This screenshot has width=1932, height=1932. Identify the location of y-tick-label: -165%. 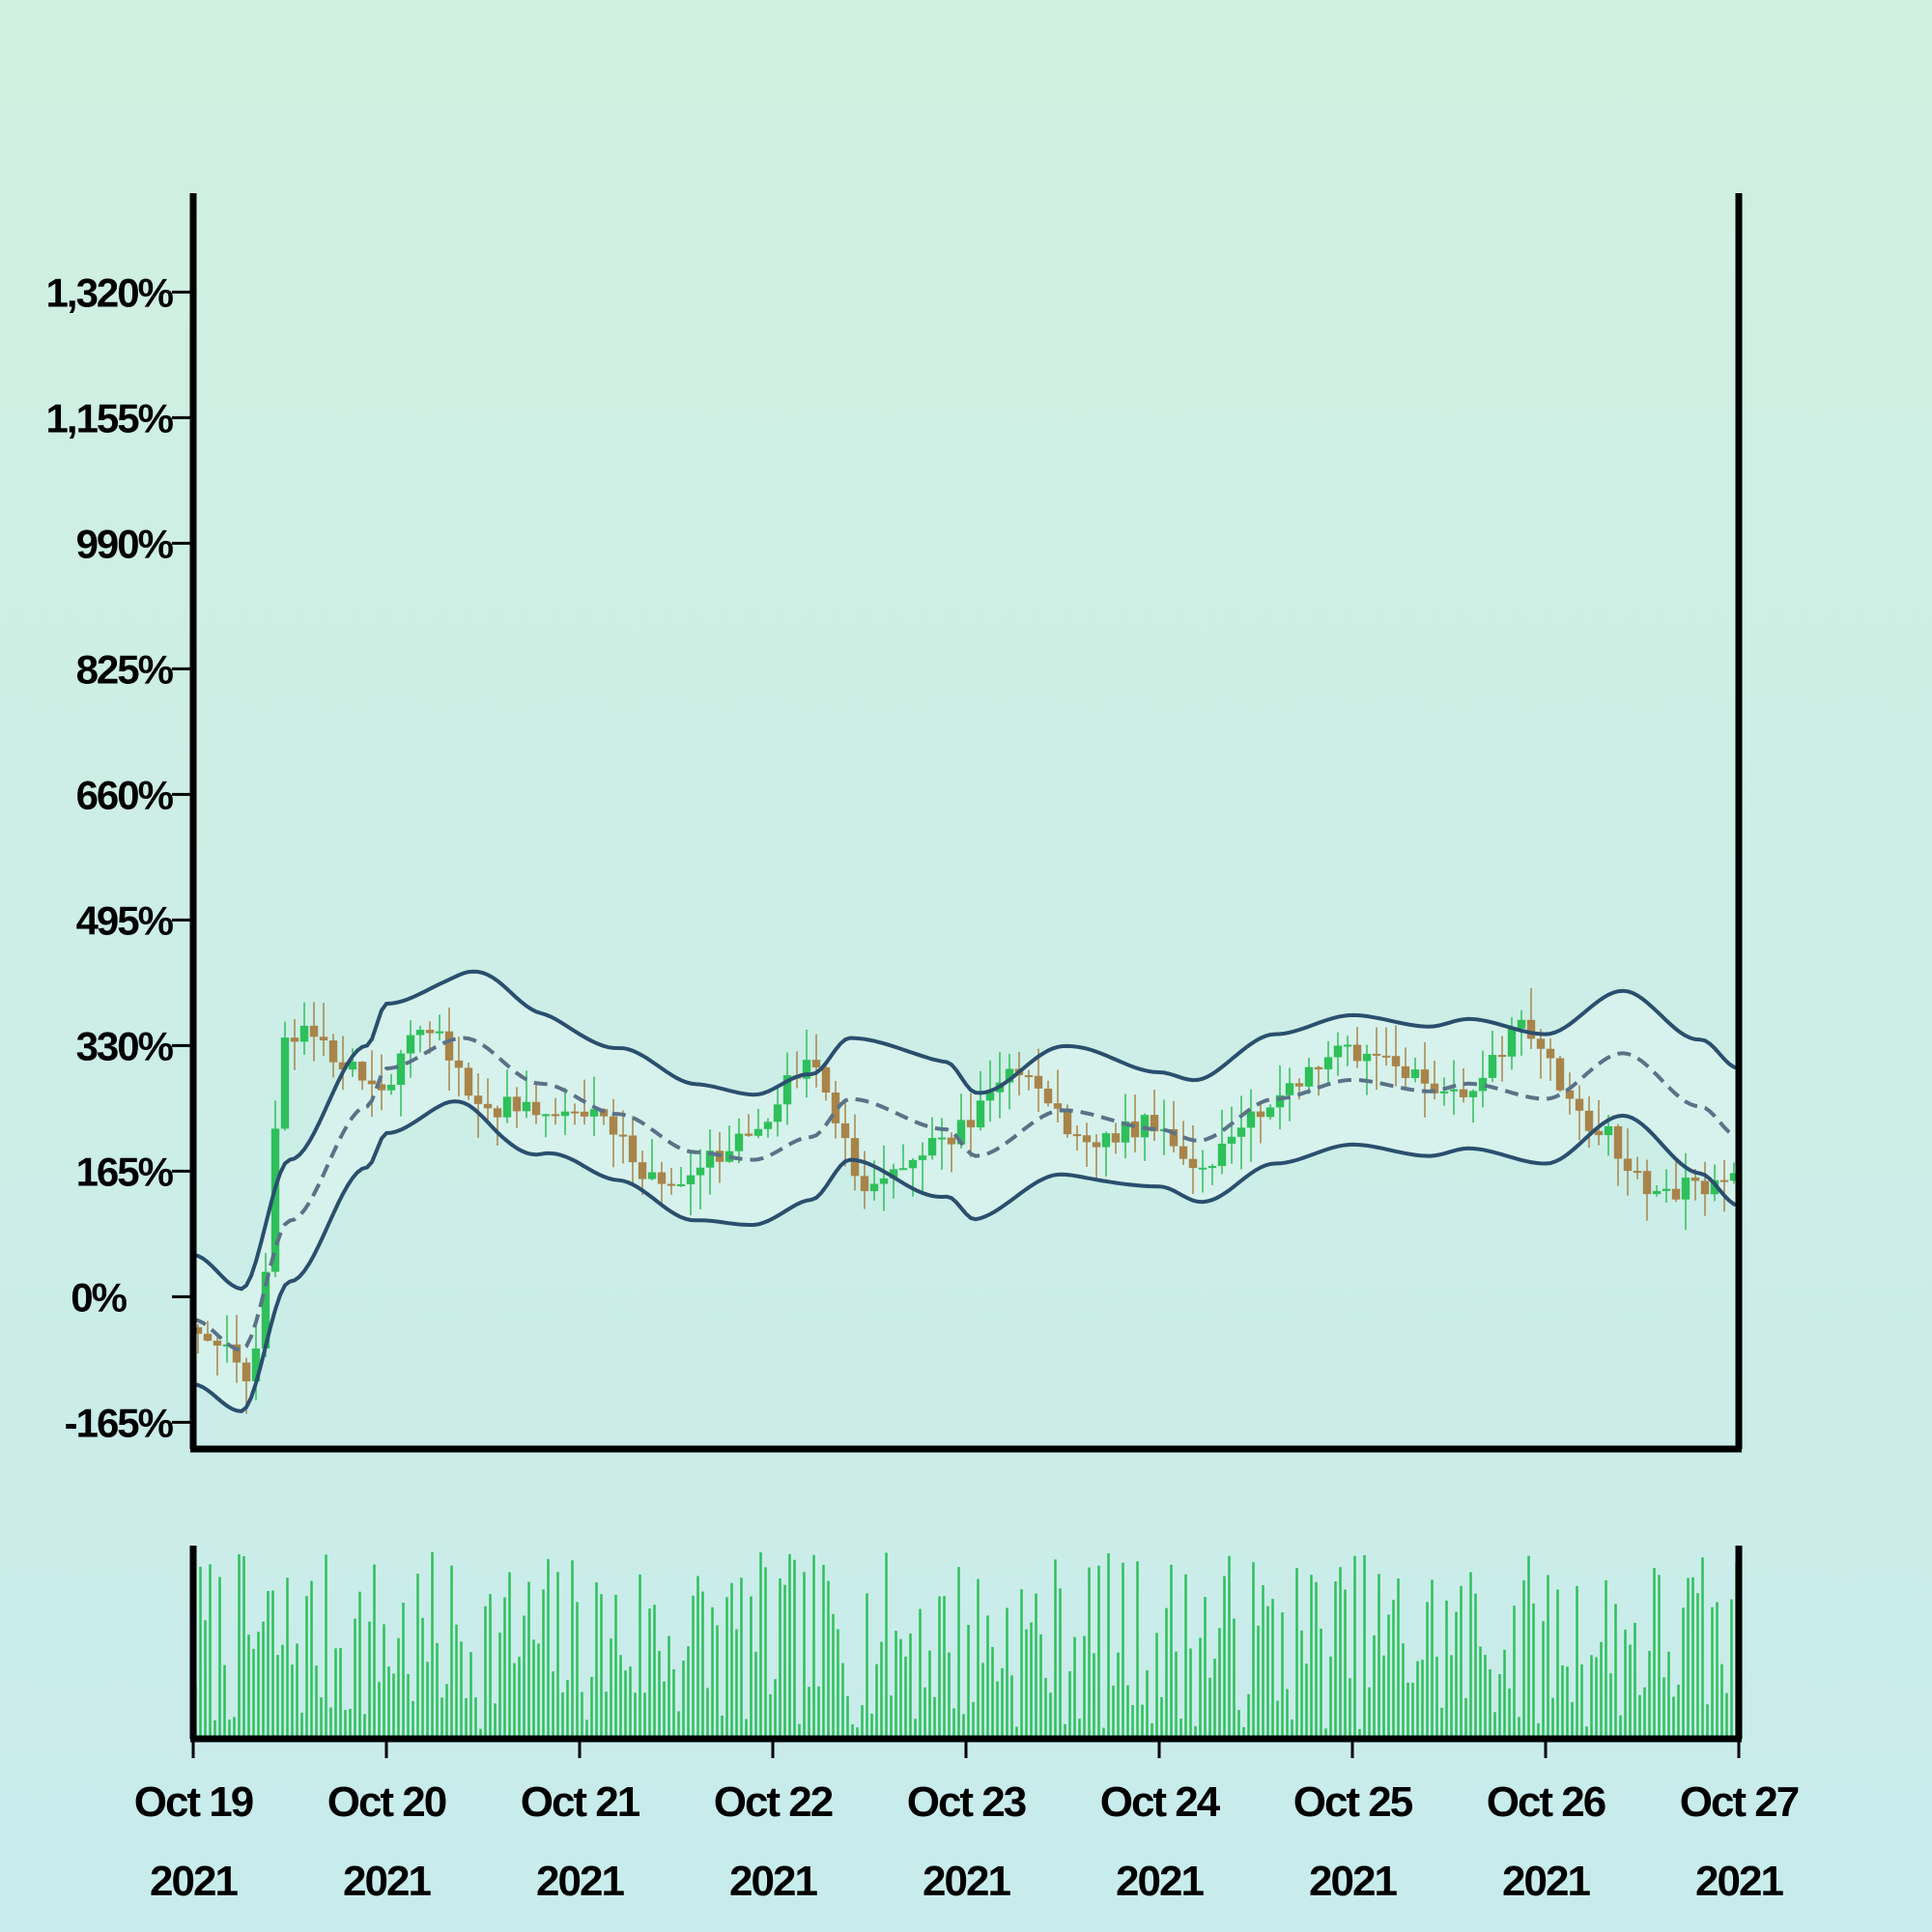
(119, 1422).